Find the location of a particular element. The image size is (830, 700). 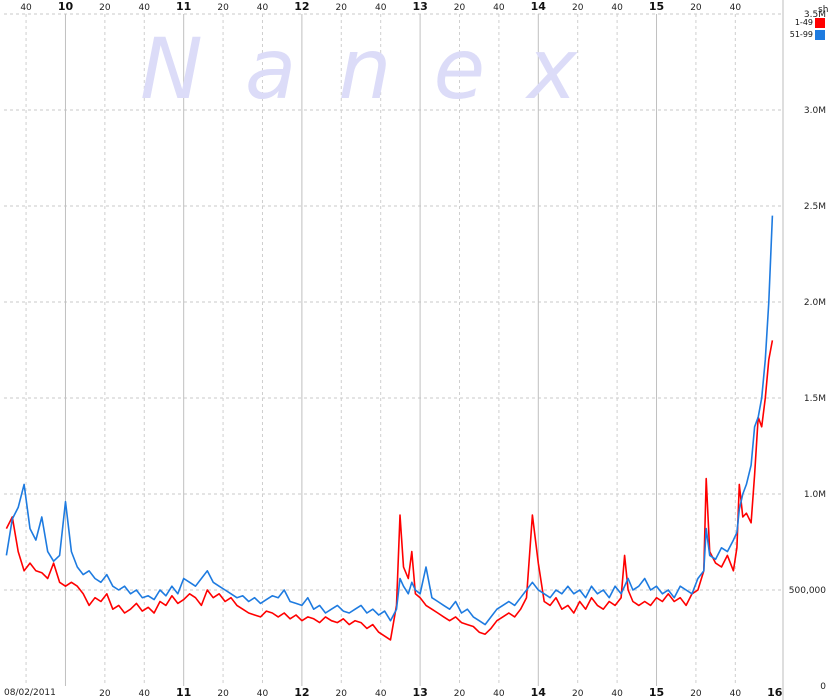

x-top-tick-label-5: 20 is located at coordinates (223, 8).